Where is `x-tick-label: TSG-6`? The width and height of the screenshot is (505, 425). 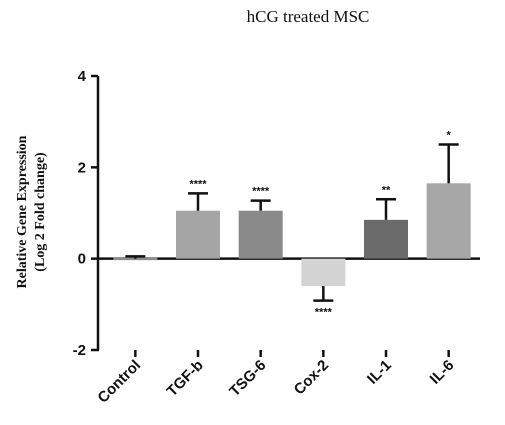 x-tick-label: TSG-6 is located at coordinates (247, 378).